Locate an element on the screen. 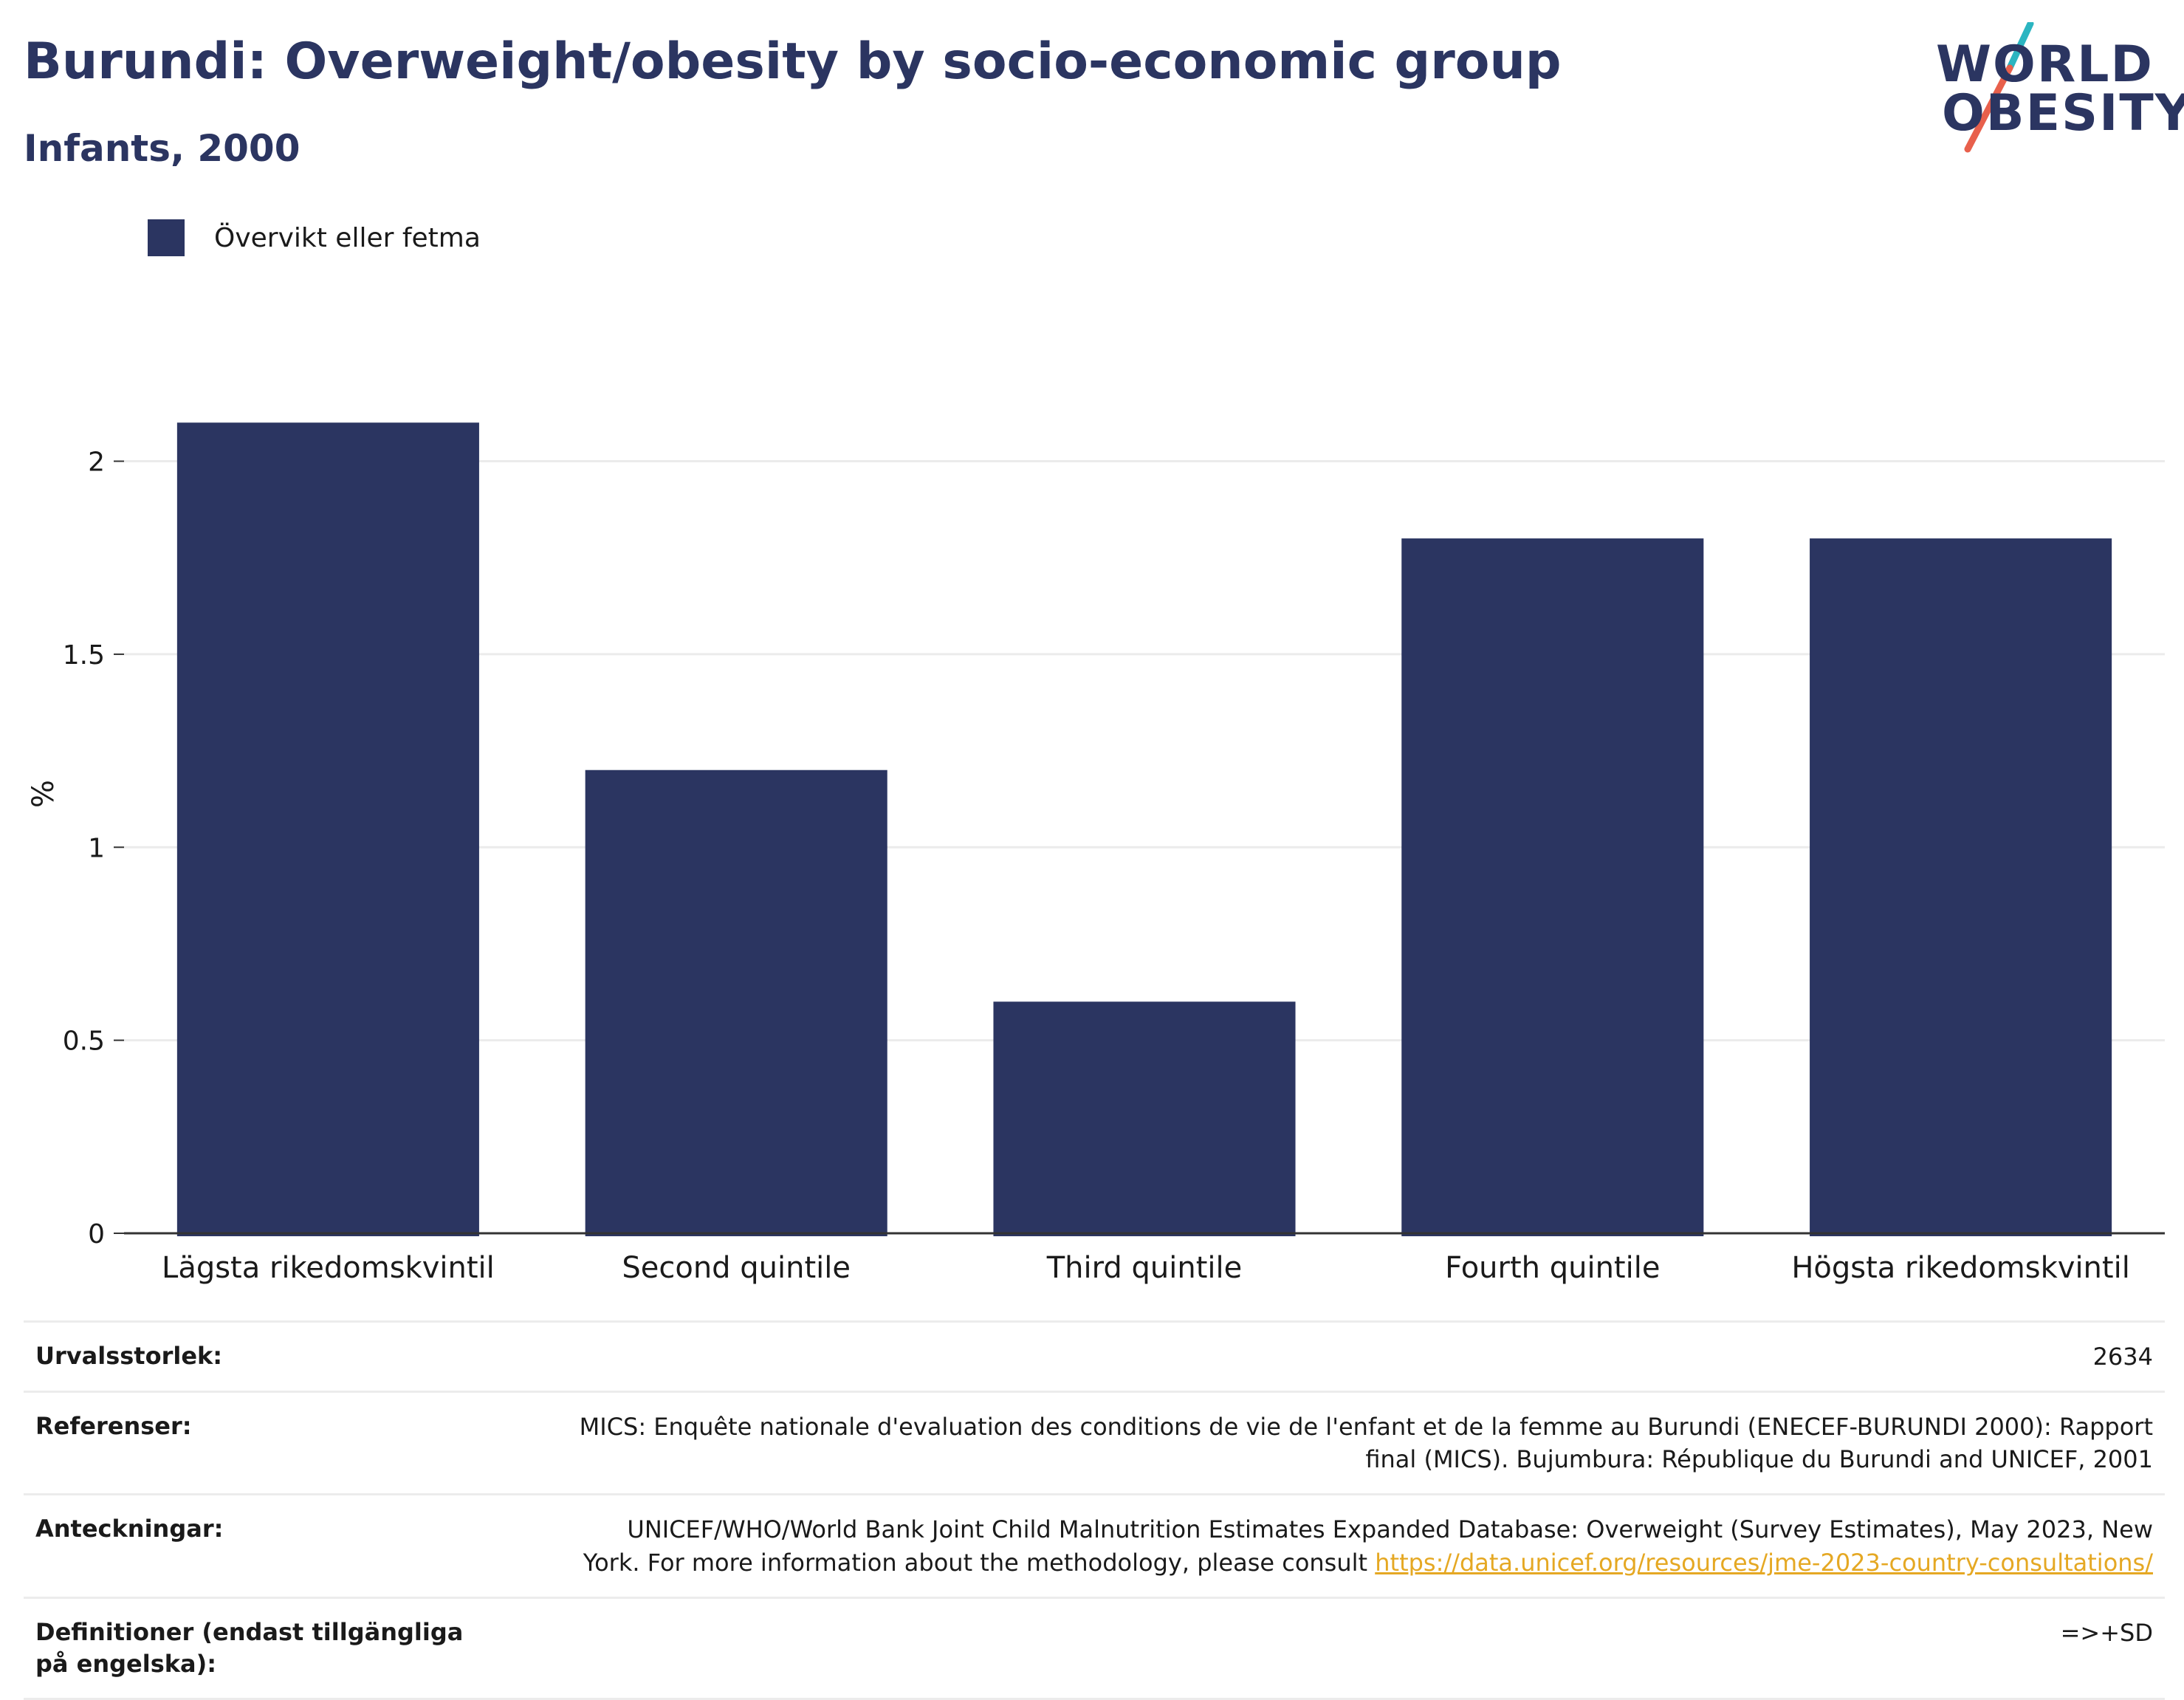  legend-label: Övervikt eller fetma is located at coordinates (347, 237).